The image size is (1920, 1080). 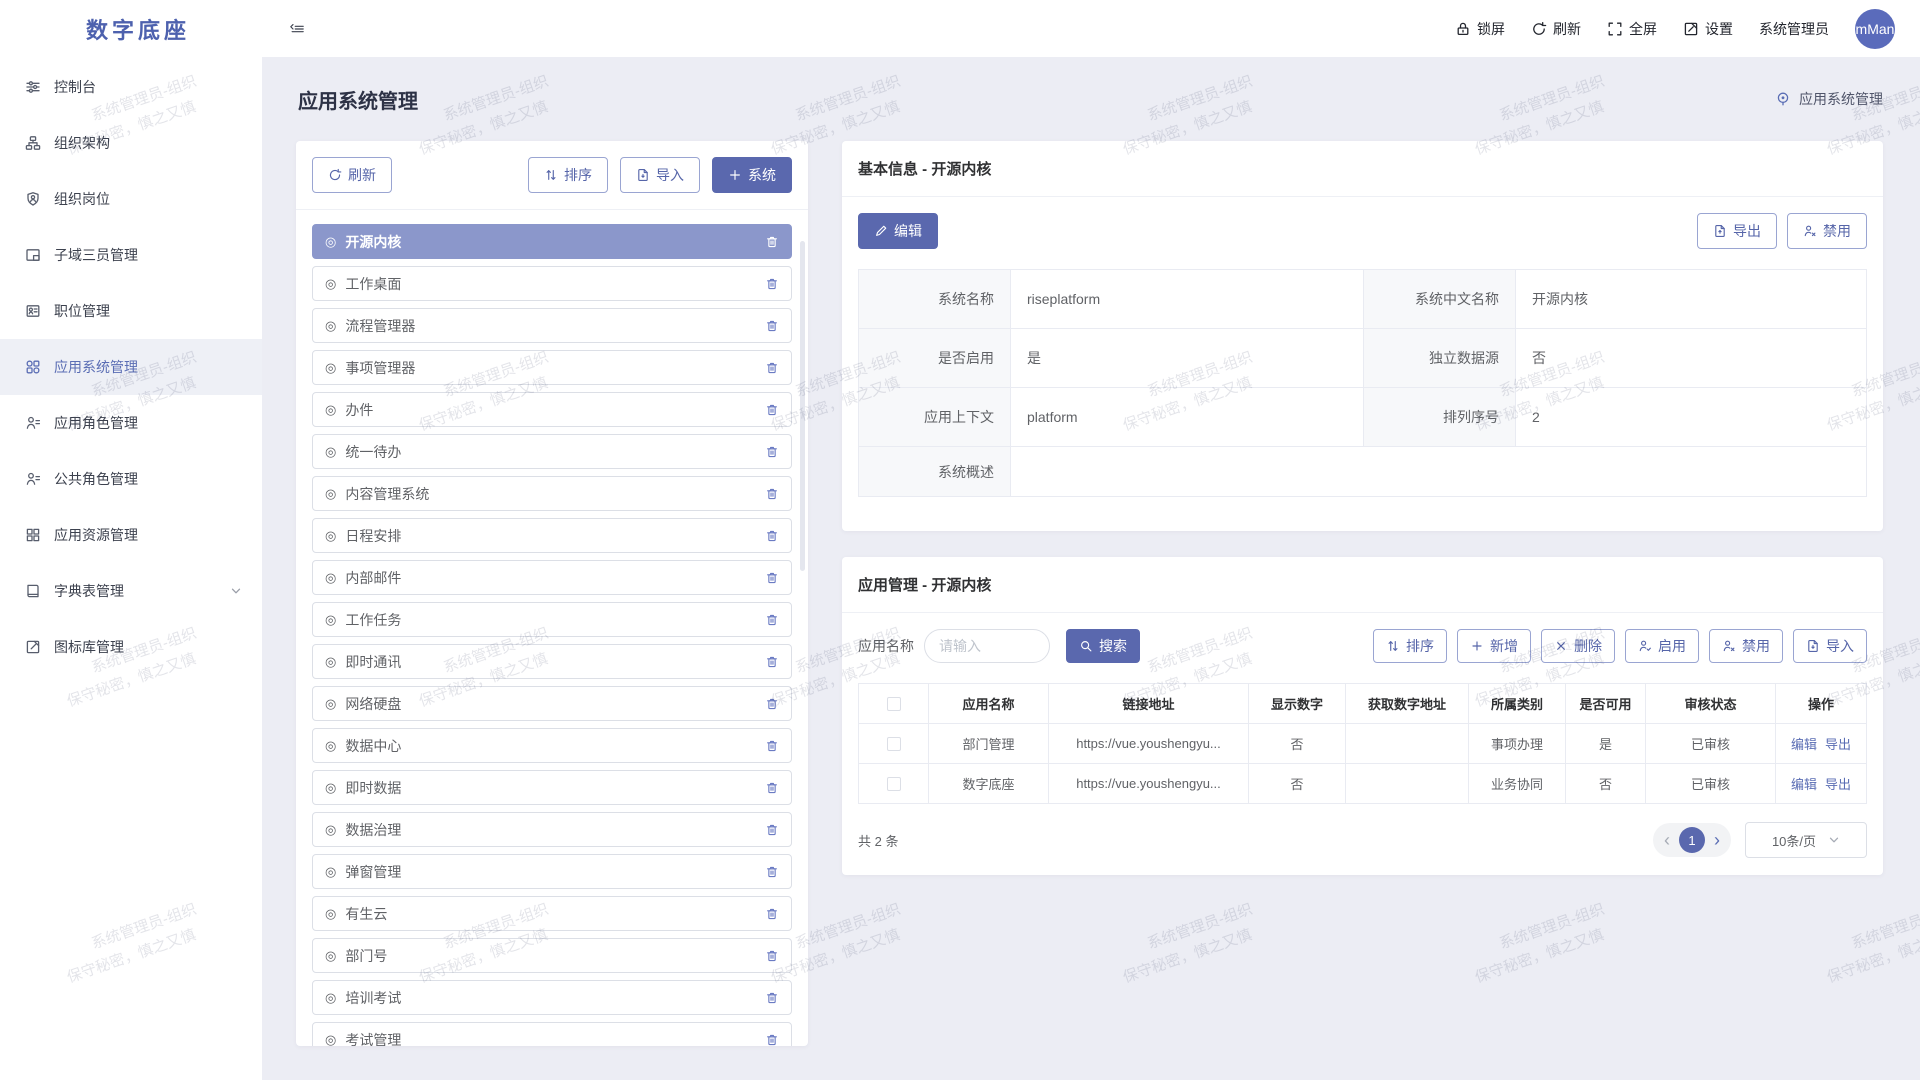 I want to click on refresh-button: 刷新, so click(x=1556, y=29).